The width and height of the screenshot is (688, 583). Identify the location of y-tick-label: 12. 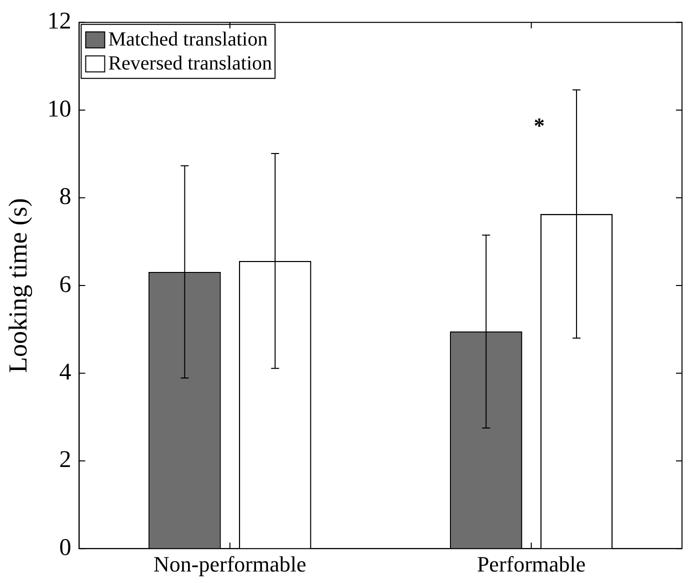
(59, 21).